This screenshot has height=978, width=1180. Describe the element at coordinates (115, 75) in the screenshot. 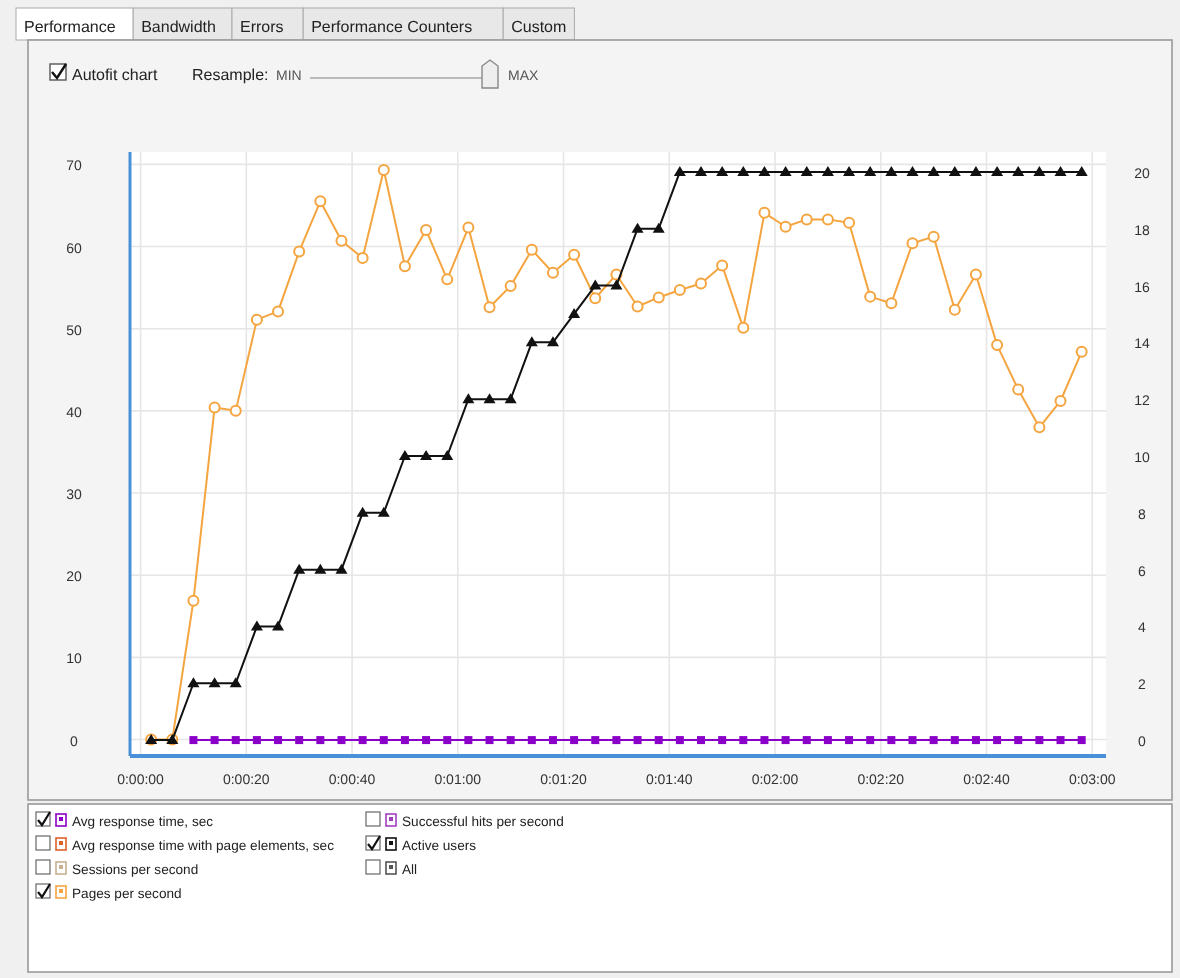

I see `text: Autofit chart` at that location.